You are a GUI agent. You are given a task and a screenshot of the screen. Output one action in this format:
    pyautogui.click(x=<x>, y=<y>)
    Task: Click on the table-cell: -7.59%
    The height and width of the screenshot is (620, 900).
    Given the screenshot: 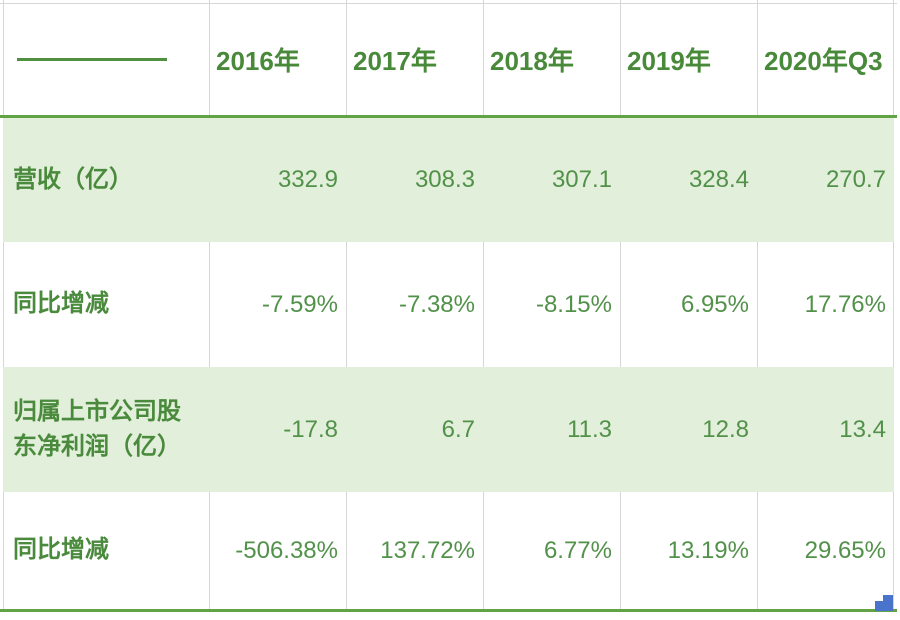 What is the action you would take?
    pyautogui.click(x=299, y=304)
    